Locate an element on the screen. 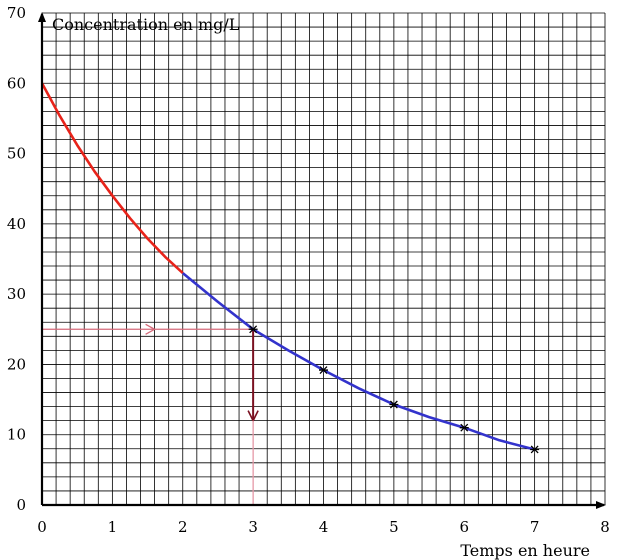 Image resolution: width=620 pixels, height=560 pixels. y-tick-label: 40 is located at coordinates (16, 224).